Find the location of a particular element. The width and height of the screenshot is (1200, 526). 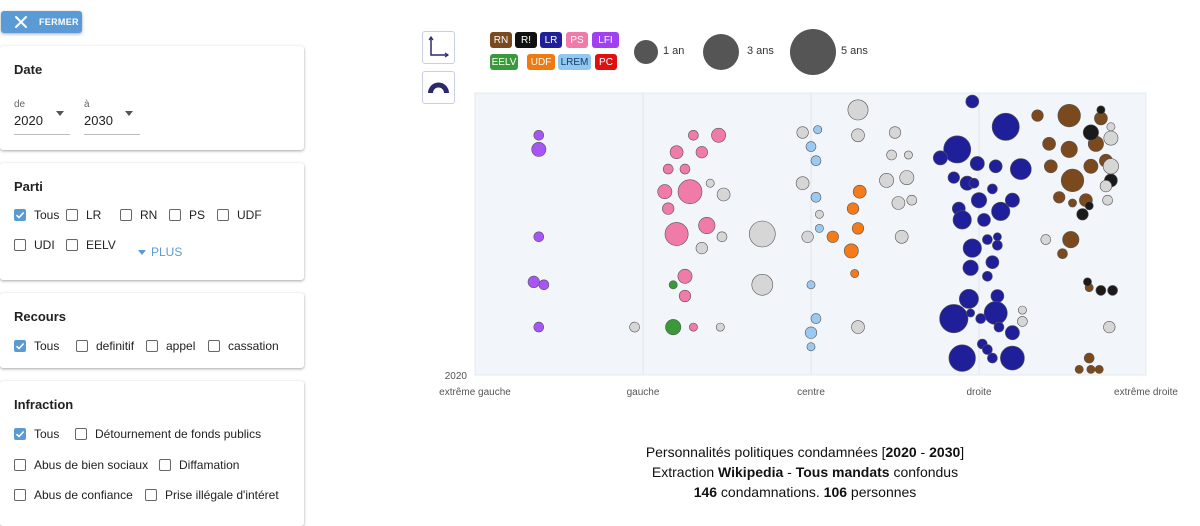

parti-option: UDF is located at coordinates (239, 215).